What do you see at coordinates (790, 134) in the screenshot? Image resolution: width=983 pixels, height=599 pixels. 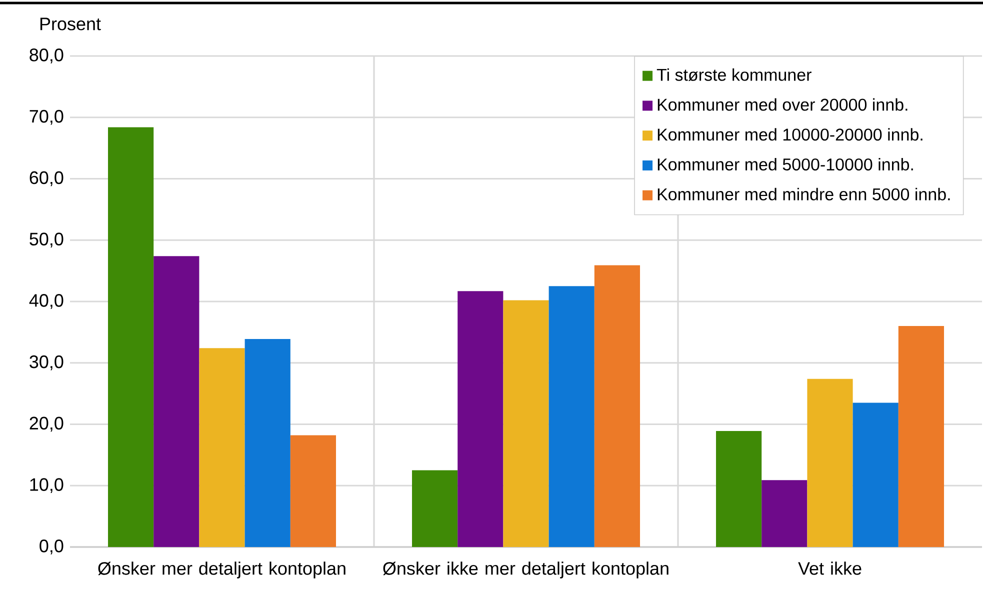 I see `legend-label: Kommuner med 10000-20000 innb.` at bounding box center [790, 134].